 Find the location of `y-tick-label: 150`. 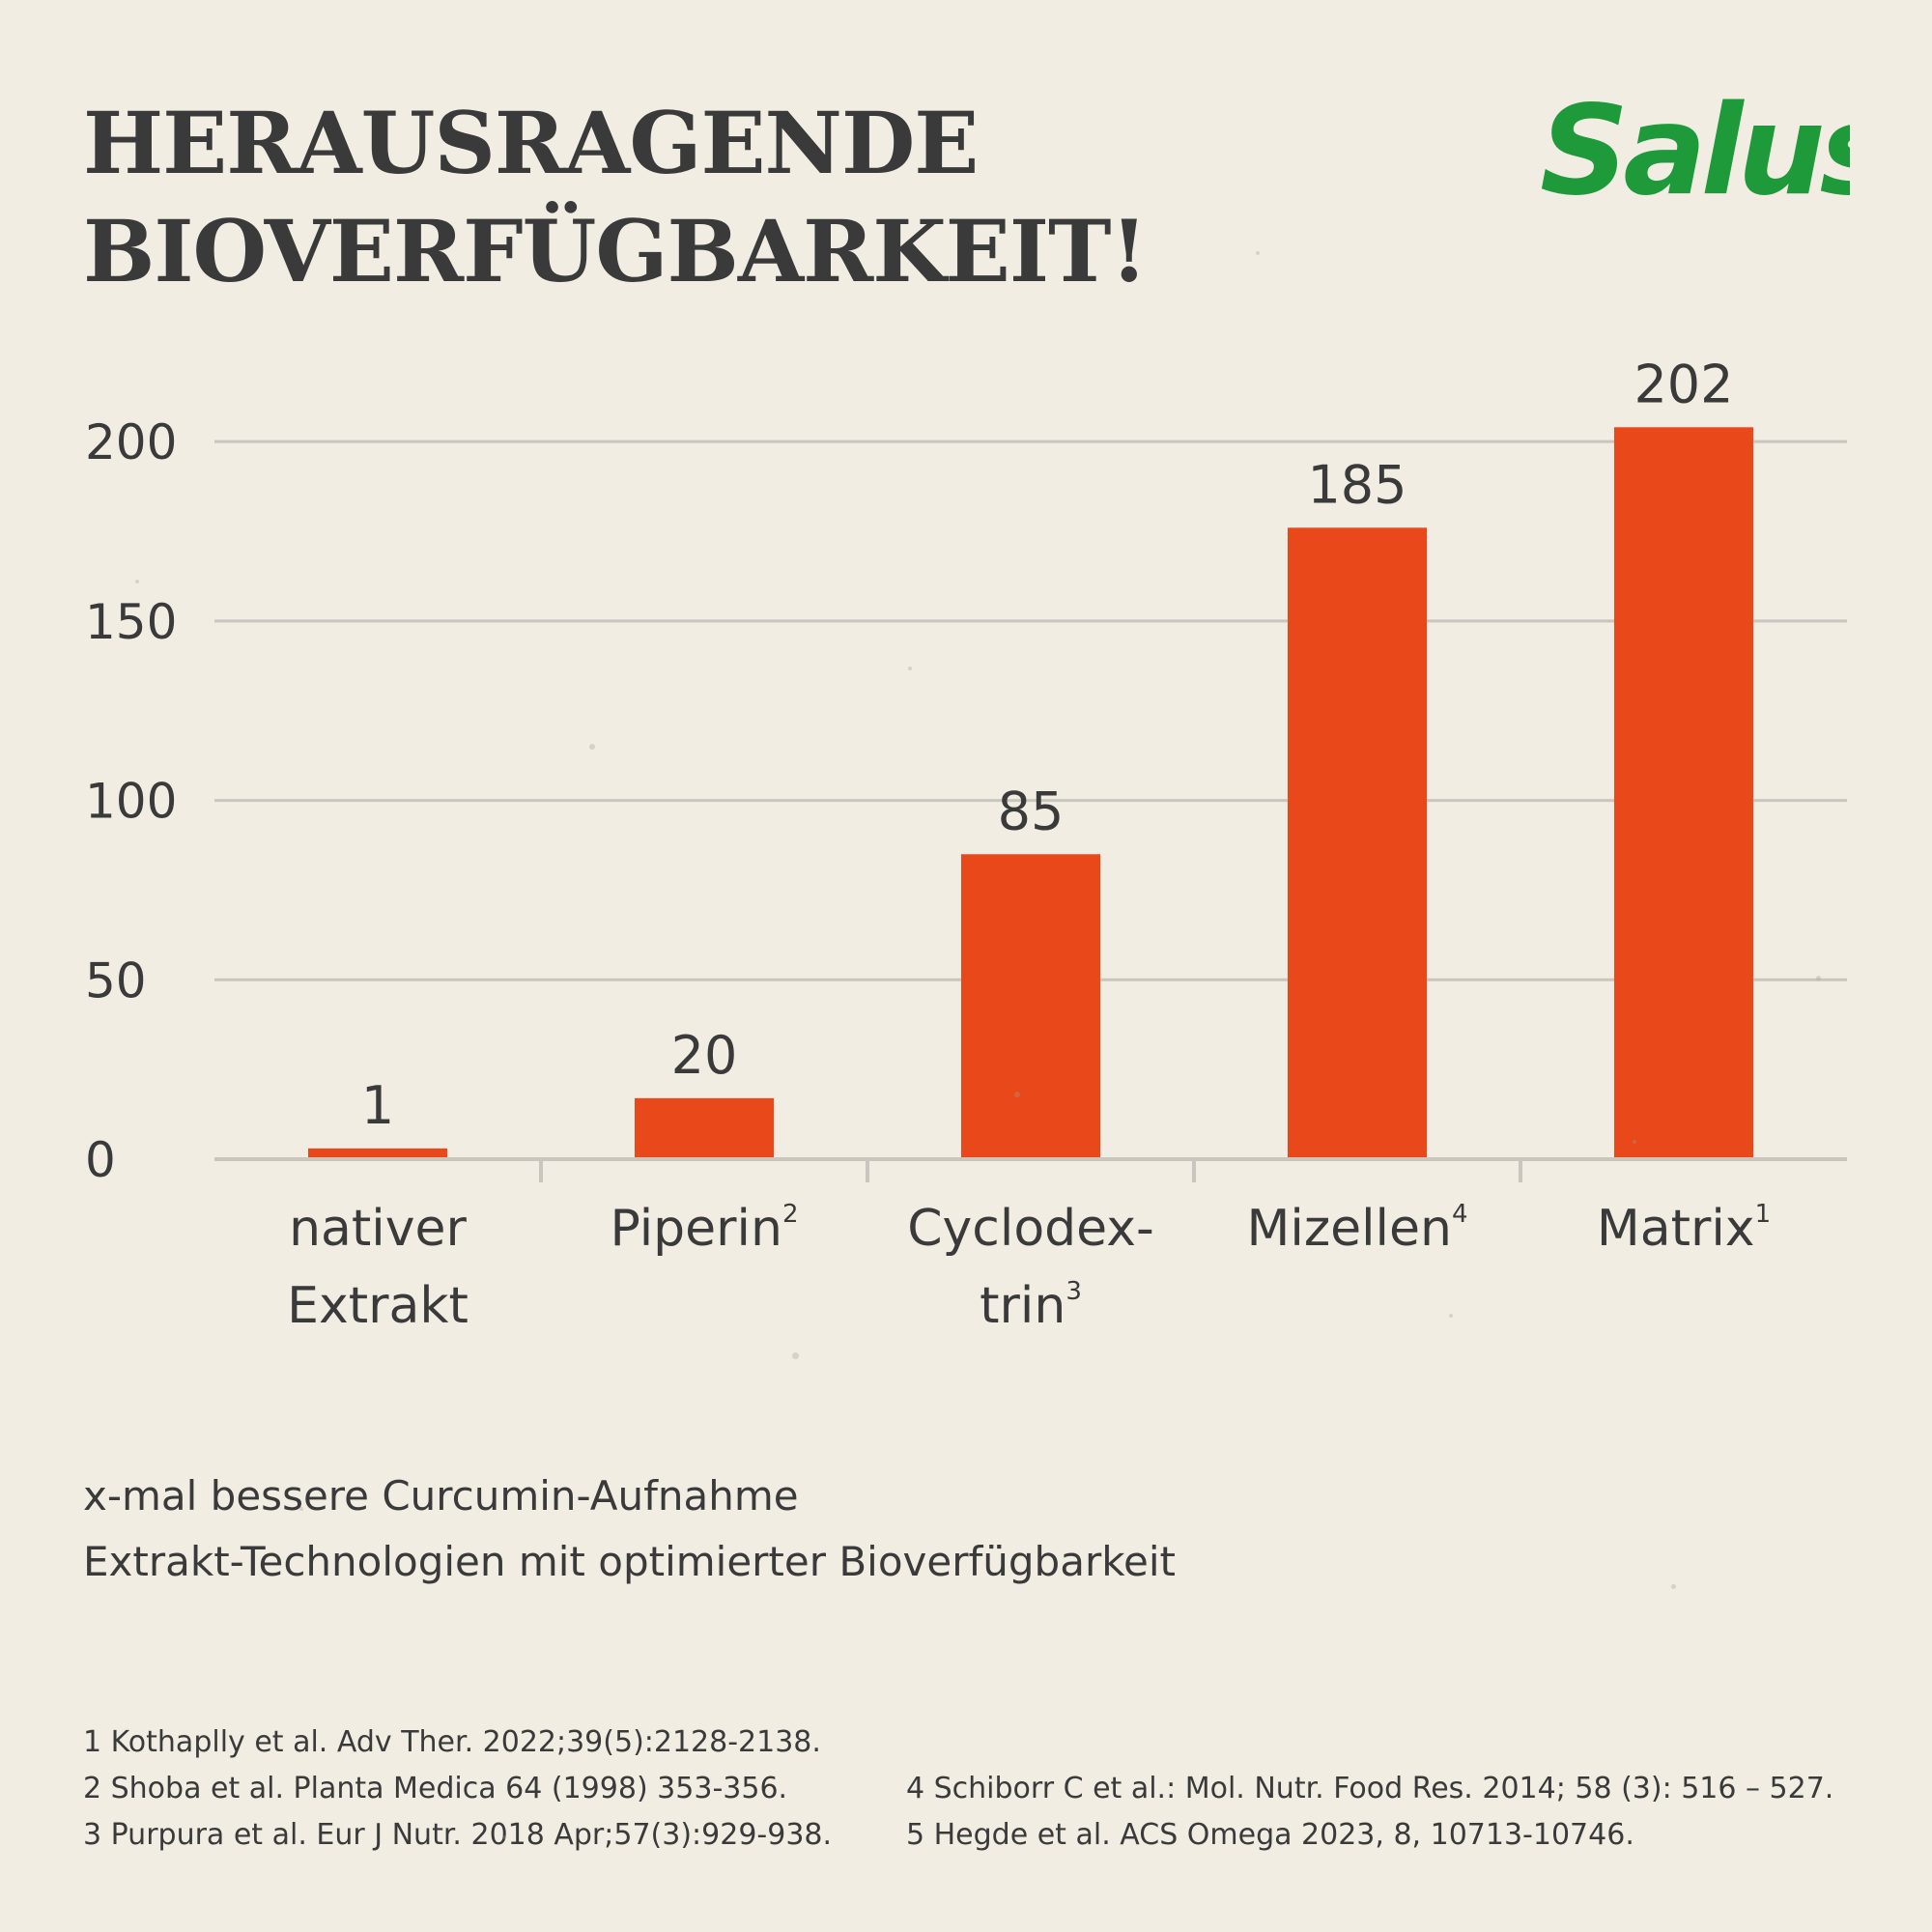

y-tick-label: 150 is located at coordinates (131, 622).